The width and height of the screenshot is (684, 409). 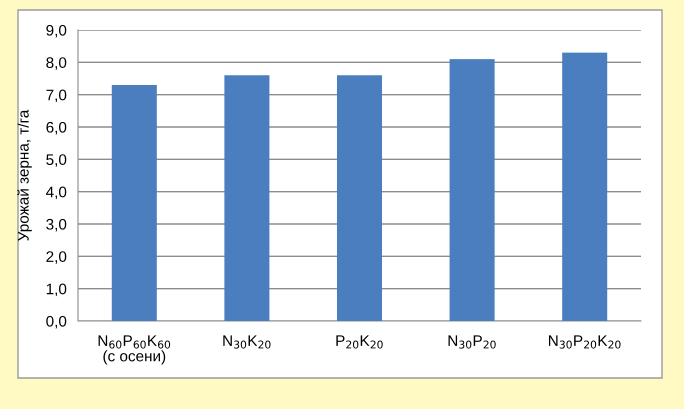 What do you see at coordinates (24, 175) in the screenshot?
I see `y-axis-title: Урожай зерна, т/га` at bounding box center [24, 175].